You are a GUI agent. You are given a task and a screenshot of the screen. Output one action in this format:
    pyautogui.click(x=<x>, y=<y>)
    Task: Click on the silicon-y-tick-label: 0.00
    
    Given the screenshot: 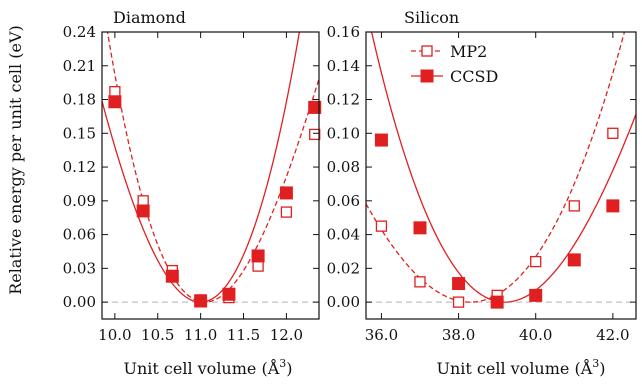 What is the action you would take?
    pyautogui.click(x=343, y=302)
    